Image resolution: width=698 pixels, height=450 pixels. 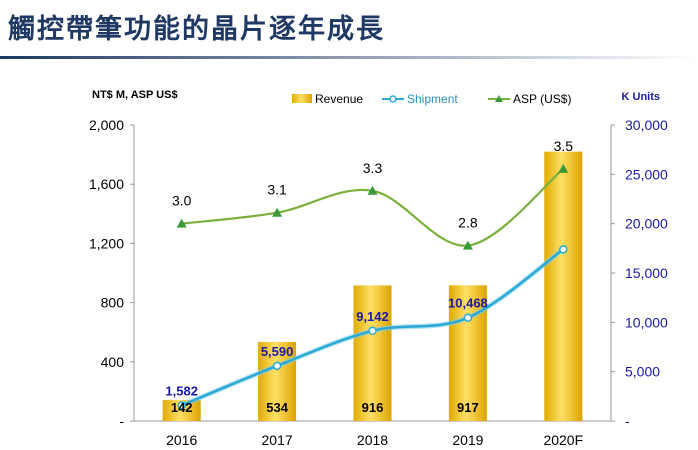 What do you see at coordinates (468, 407) in the screenshot?
I see `revenue-data-label: 917` at bounding box center [468, 407].